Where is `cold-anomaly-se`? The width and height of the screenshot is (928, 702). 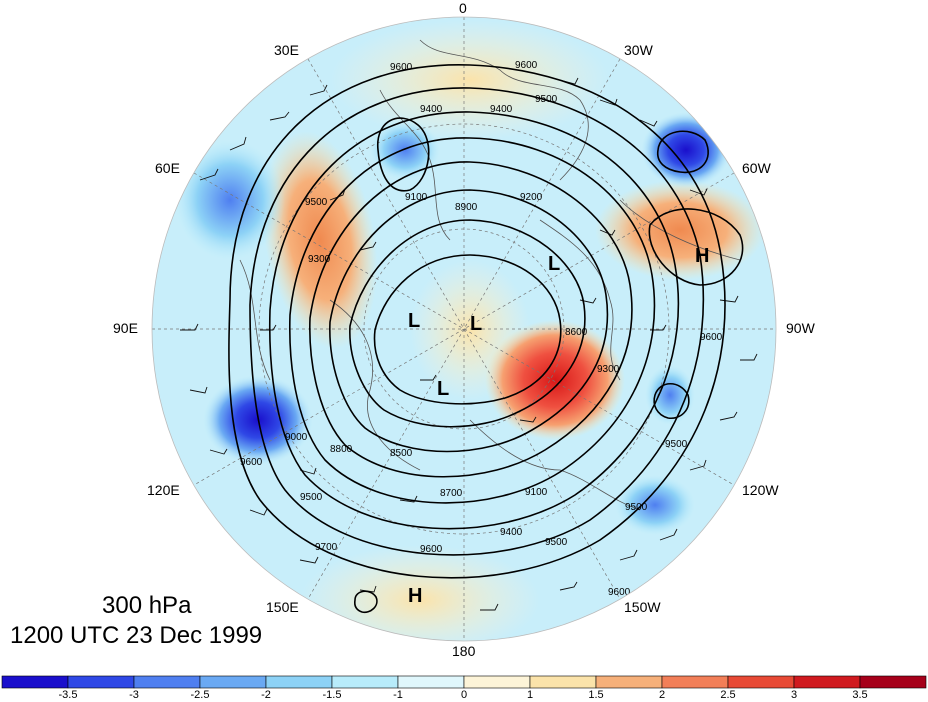 cold-anomaly-se is located at coordinates (655, 505).